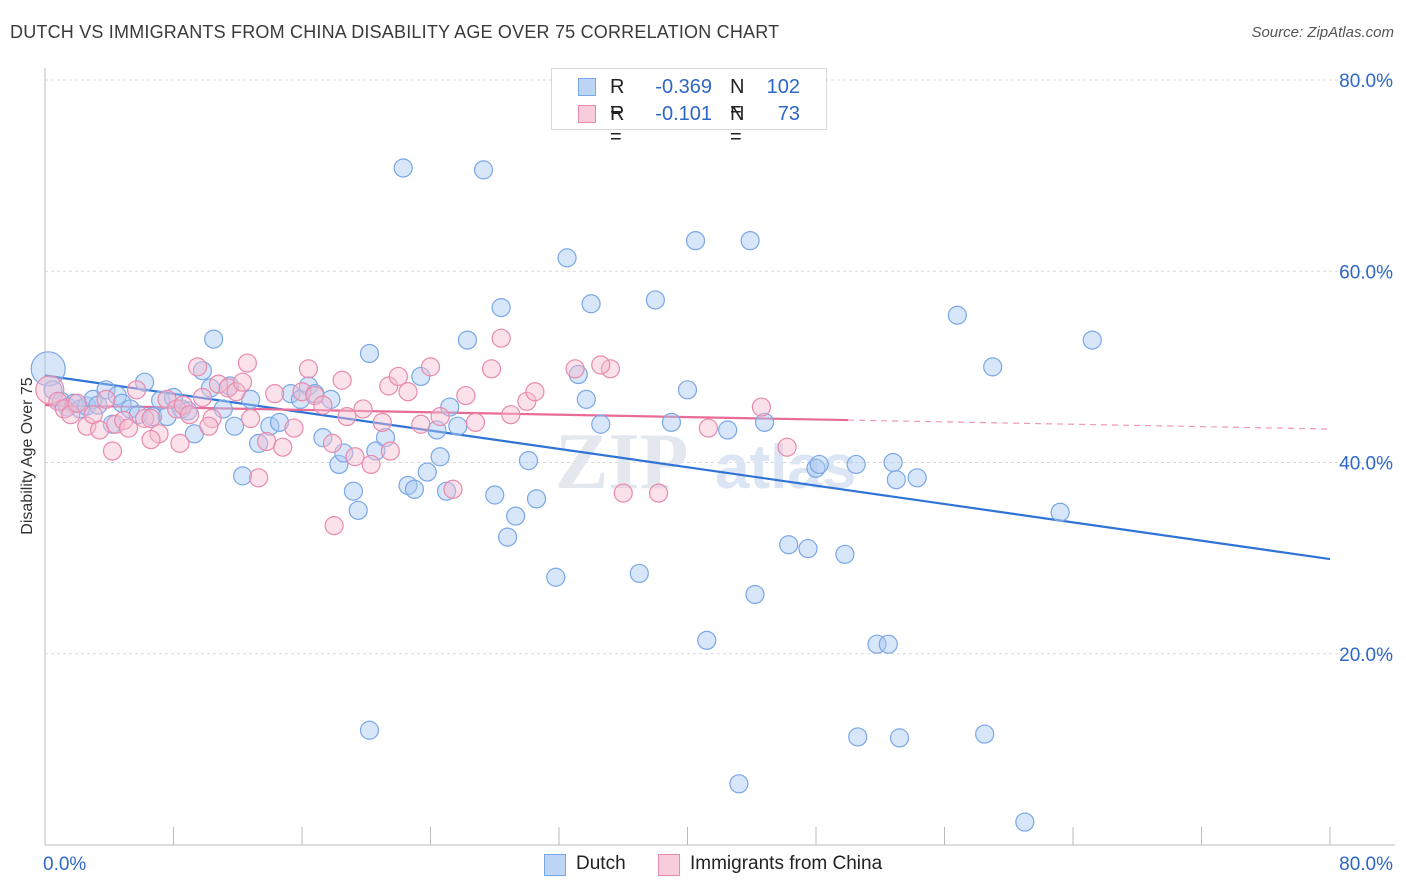  I want to click on legend-swatch-dutch, so click(587, 87).